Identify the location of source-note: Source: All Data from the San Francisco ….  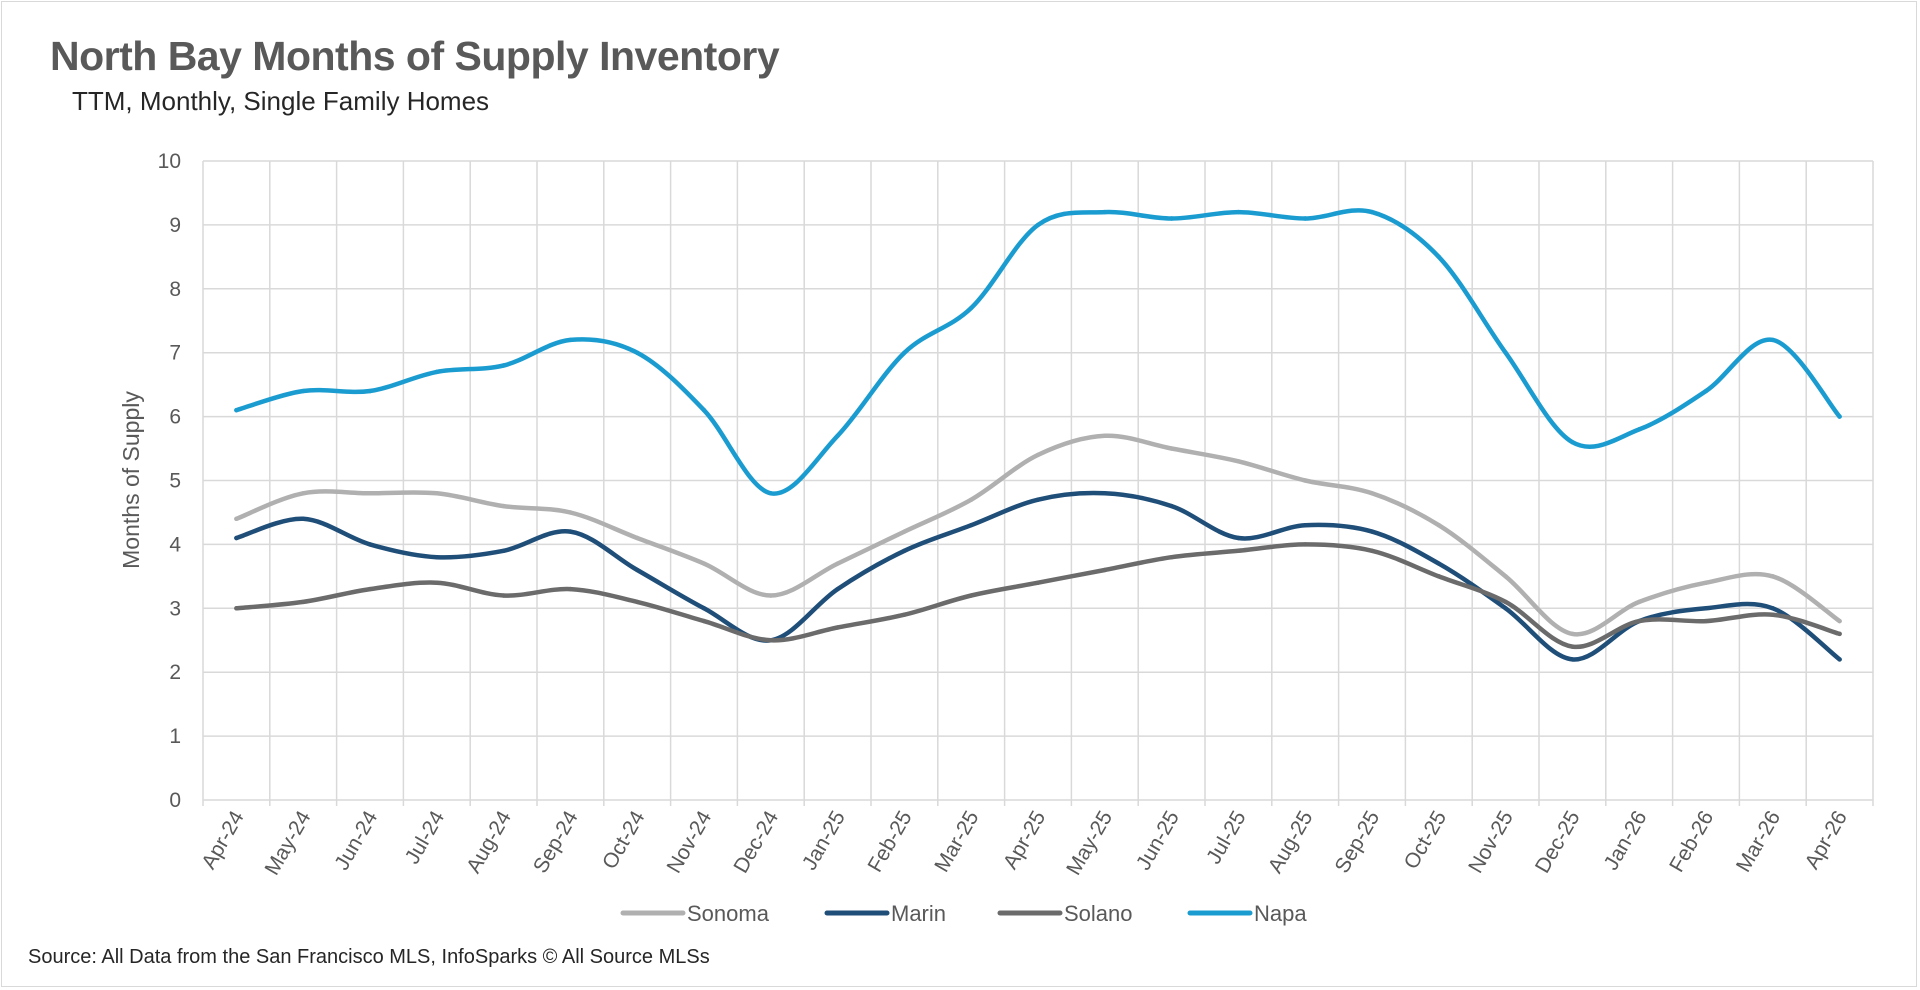
(369, 957).